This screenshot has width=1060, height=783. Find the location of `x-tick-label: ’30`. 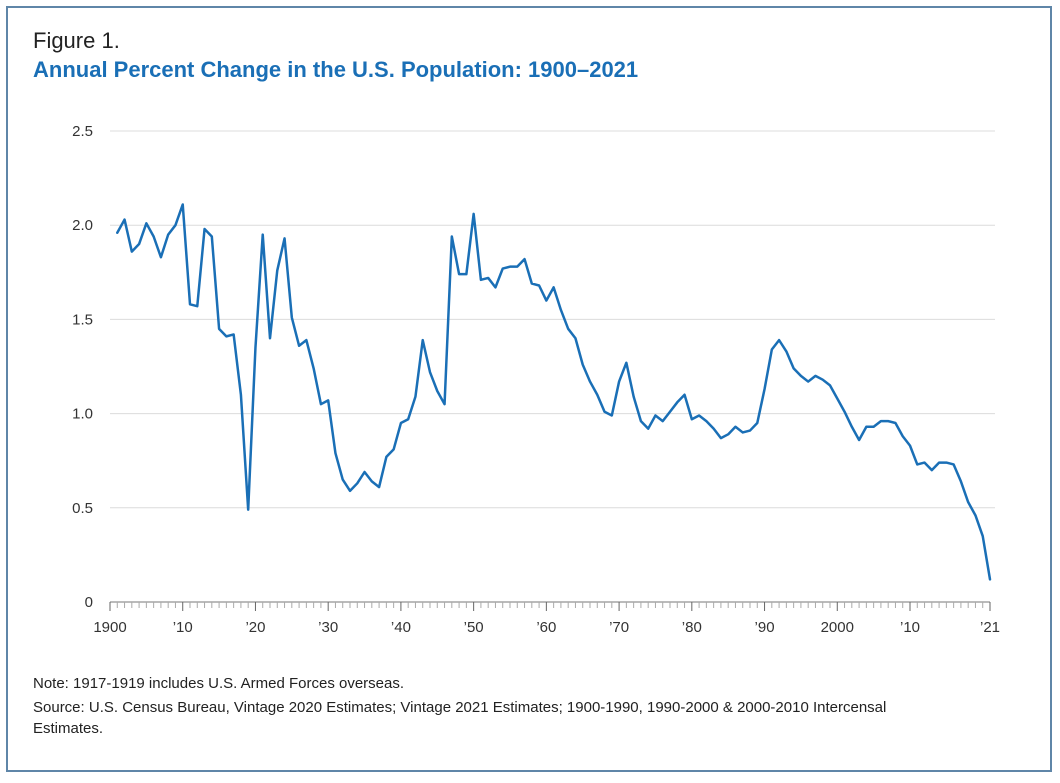

x-tick-label: ’30 is located at coordinates (328, 627).